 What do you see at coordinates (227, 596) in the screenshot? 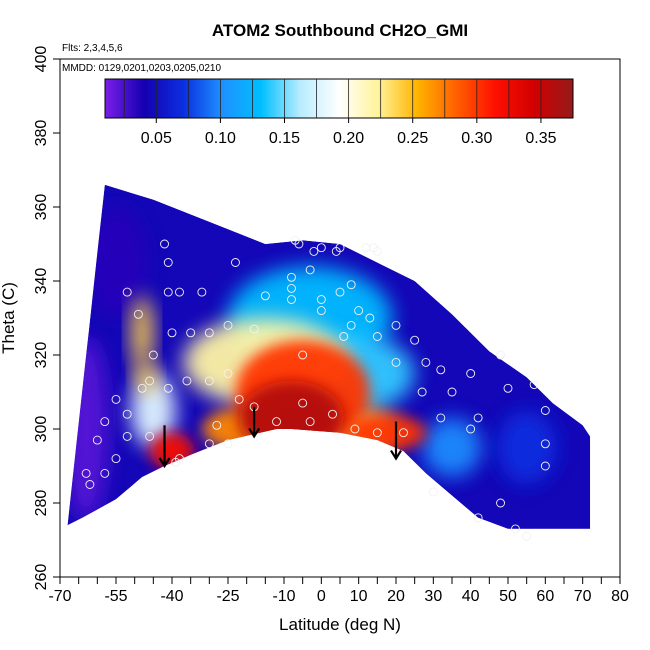
I see `x-tick-label: -25` at bounding box center [227, 596].